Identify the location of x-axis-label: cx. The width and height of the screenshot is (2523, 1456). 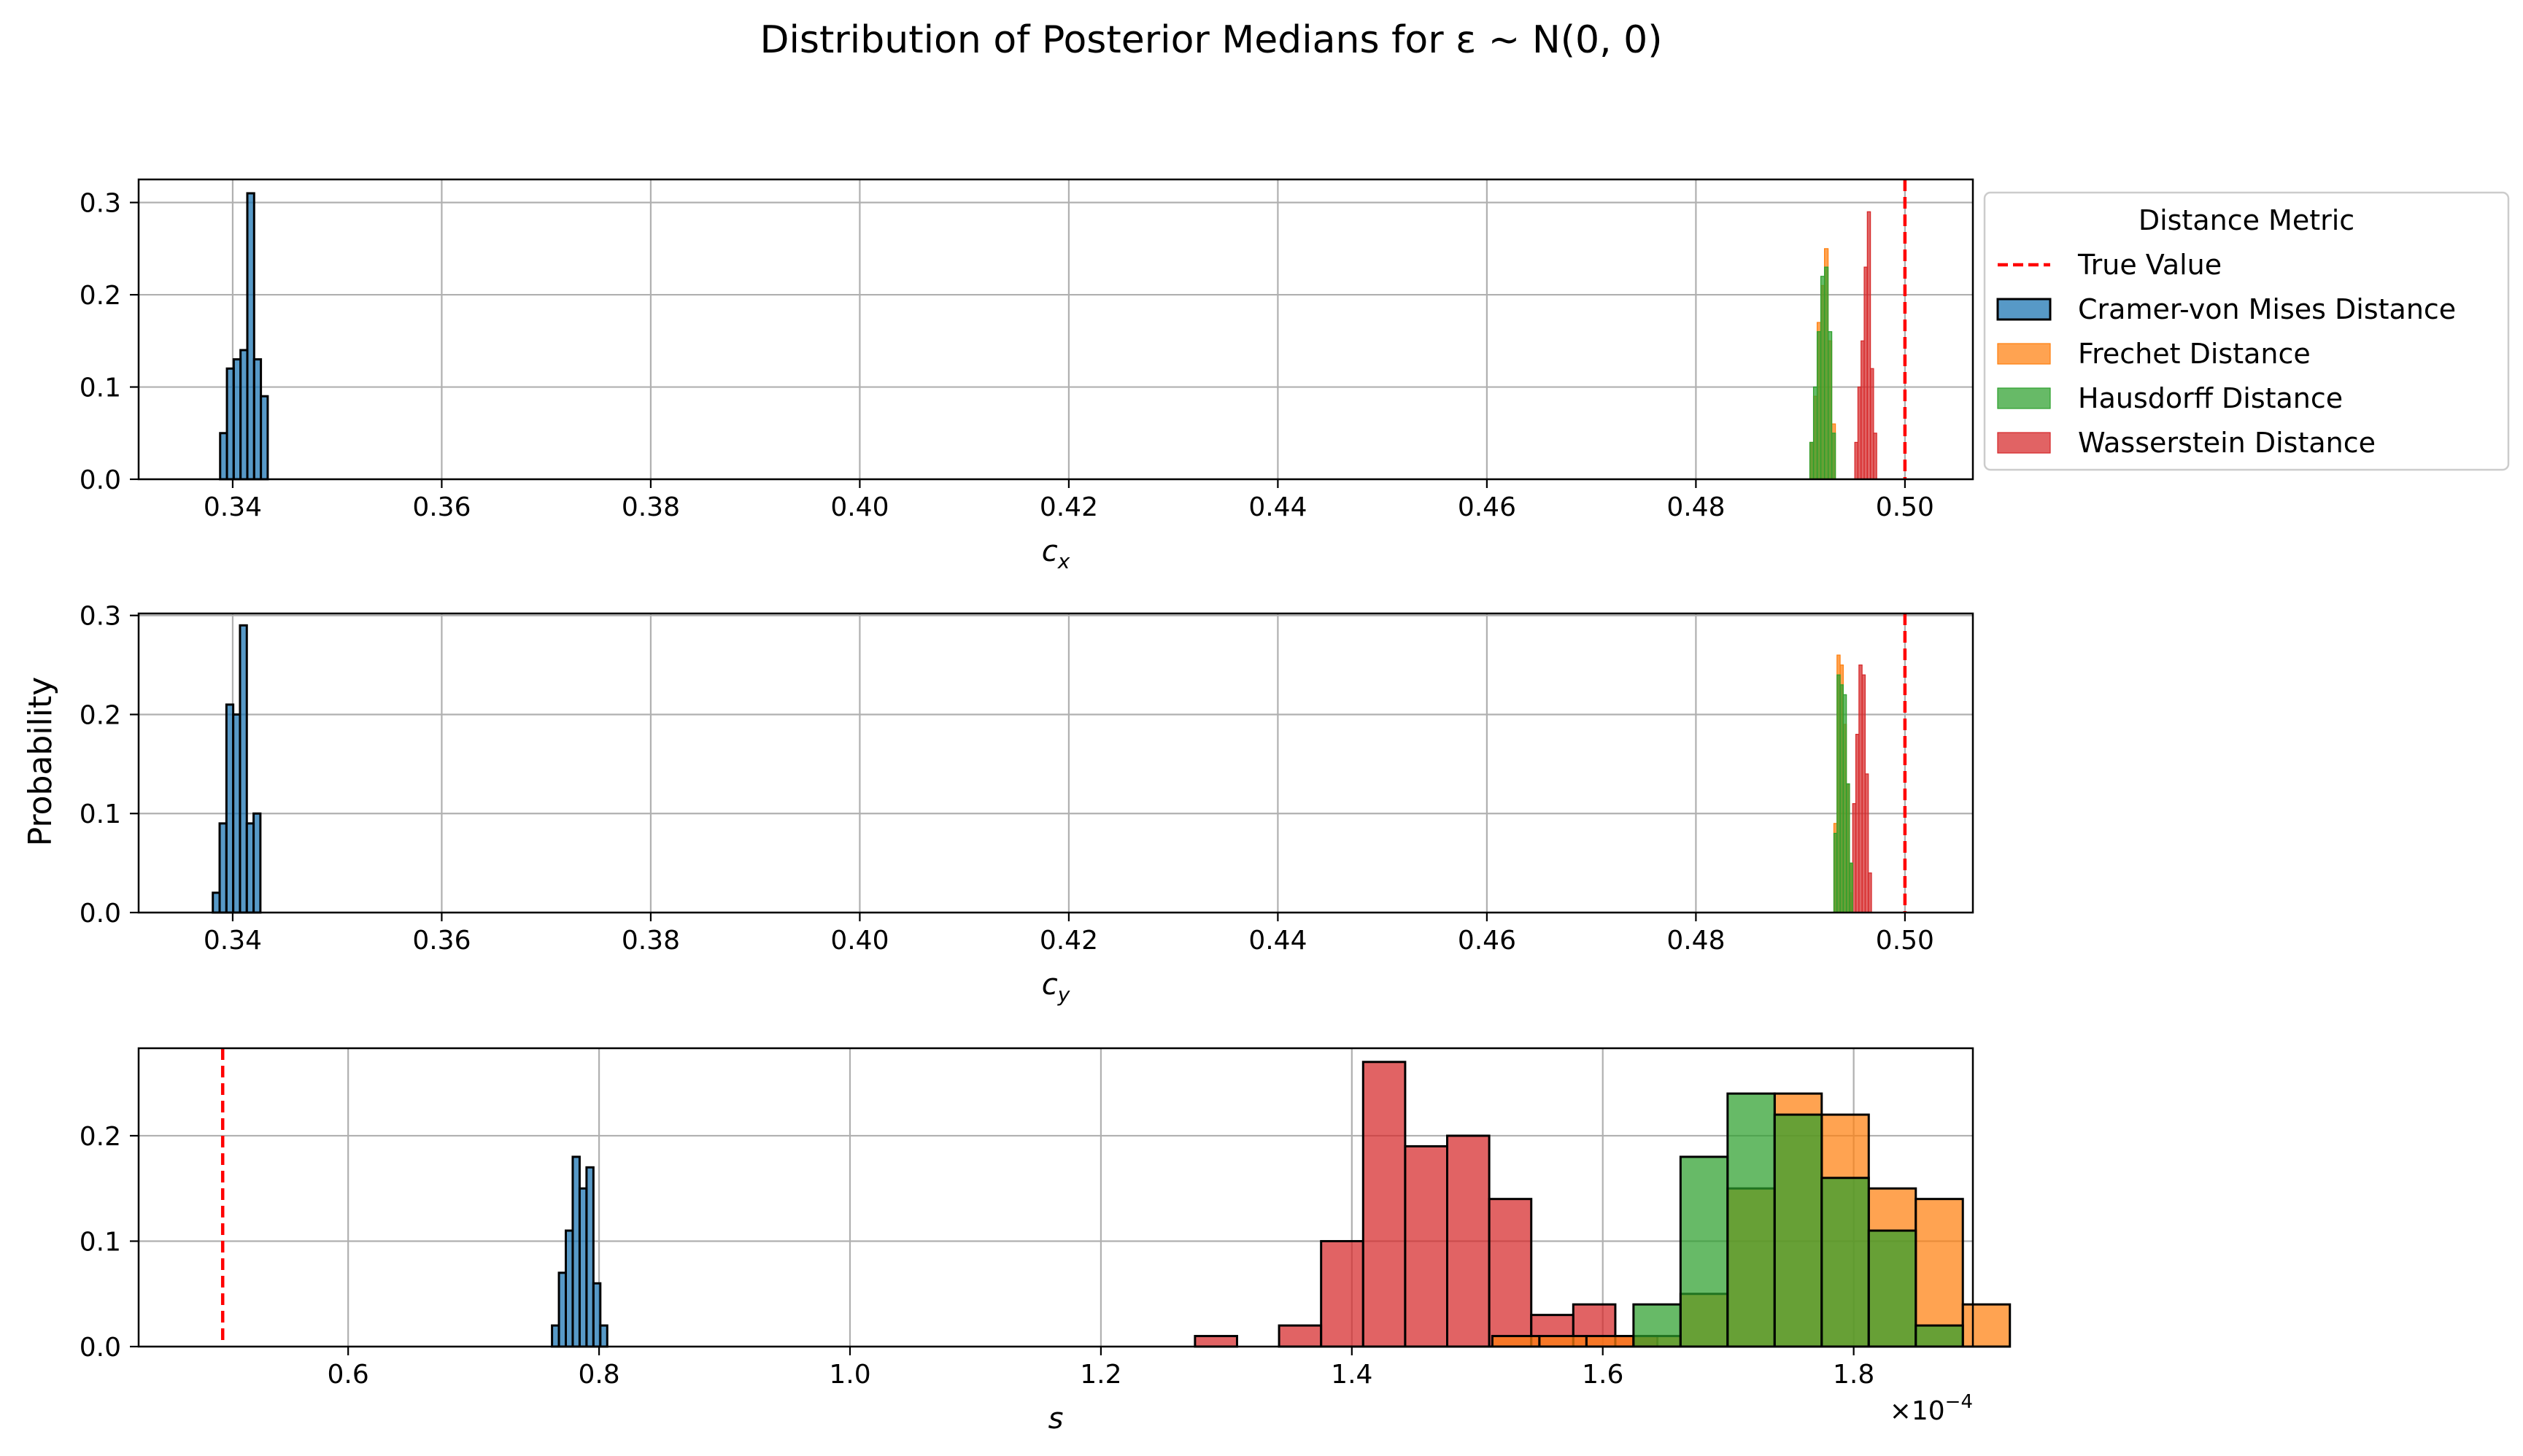
(1056, 554).